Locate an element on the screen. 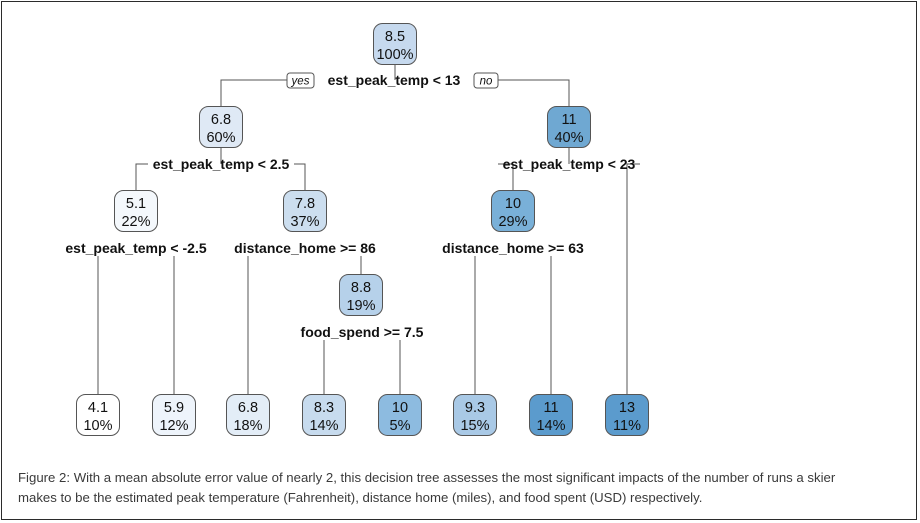 The height and width of the screenshot is (523, 920). yes-label: yes is located at coordinates (300, 82).